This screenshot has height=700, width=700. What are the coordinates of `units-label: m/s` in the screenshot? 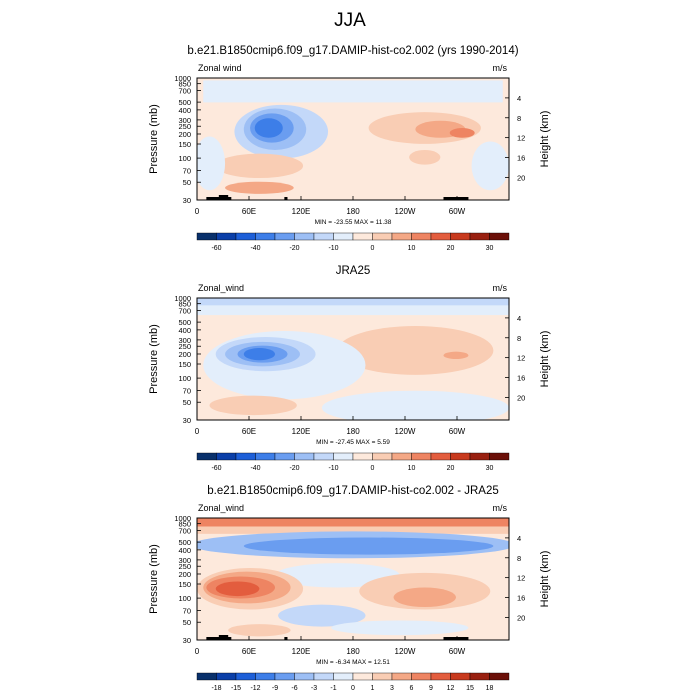 It's located at (500, 508).